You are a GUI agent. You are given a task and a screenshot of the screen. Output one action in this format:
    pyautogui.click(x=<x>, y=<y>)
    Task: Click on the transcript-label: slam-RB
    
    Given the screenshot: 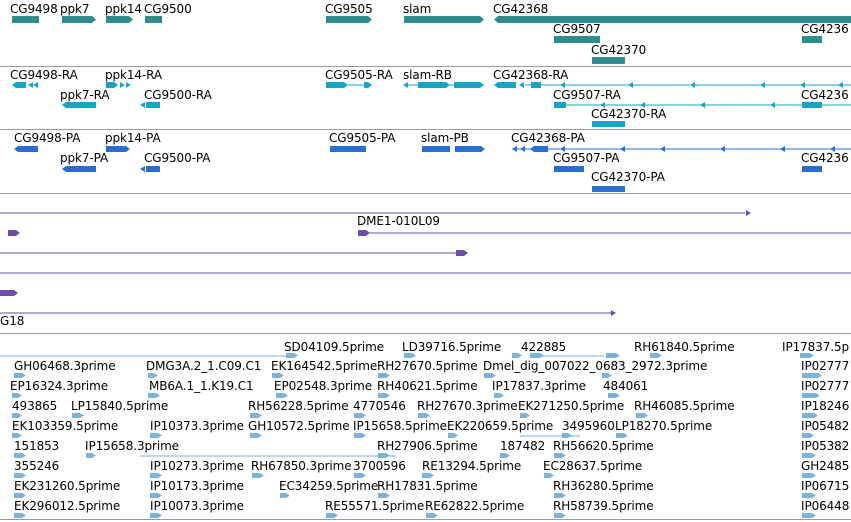 What is the action you would take?
    pyautogui.click(x=427, y=75)
    